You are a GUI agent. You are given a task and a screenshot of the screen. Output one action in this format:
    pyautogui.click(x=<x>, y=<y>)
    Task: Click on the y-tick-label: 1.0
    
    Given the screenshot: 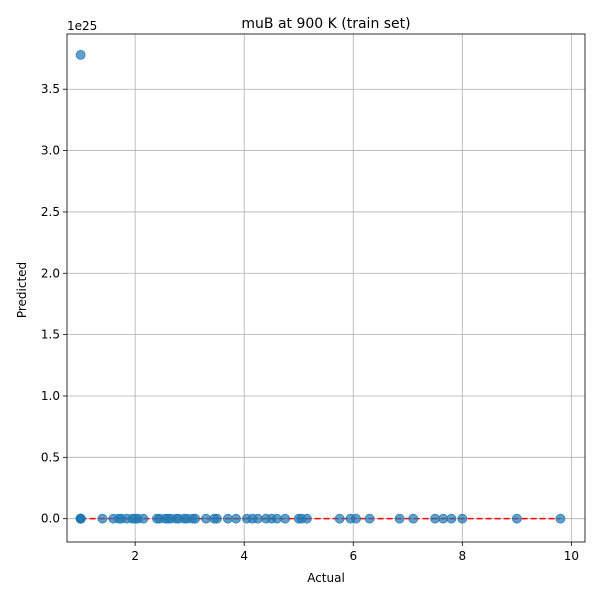 What is the action you would take?
    pyautogui.click(x=50, y=396)
    